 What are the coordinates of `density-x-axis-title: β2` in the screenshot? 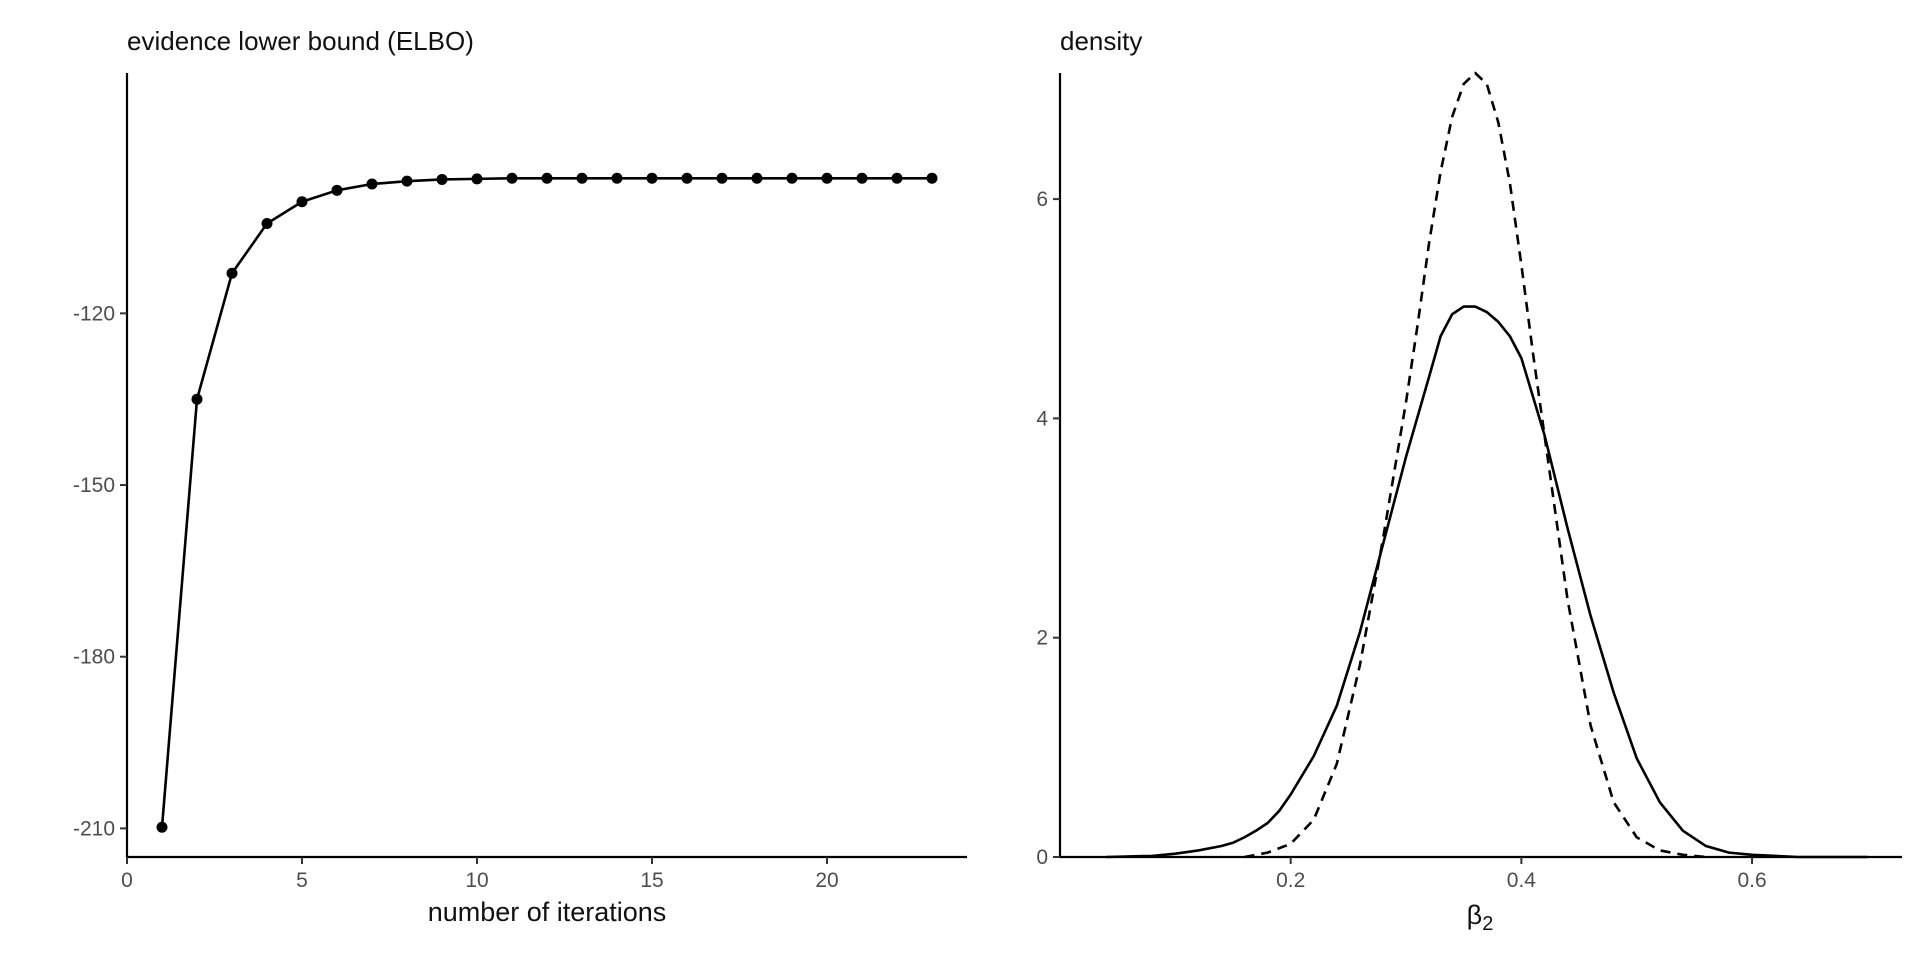 It's located at (1480, 917).